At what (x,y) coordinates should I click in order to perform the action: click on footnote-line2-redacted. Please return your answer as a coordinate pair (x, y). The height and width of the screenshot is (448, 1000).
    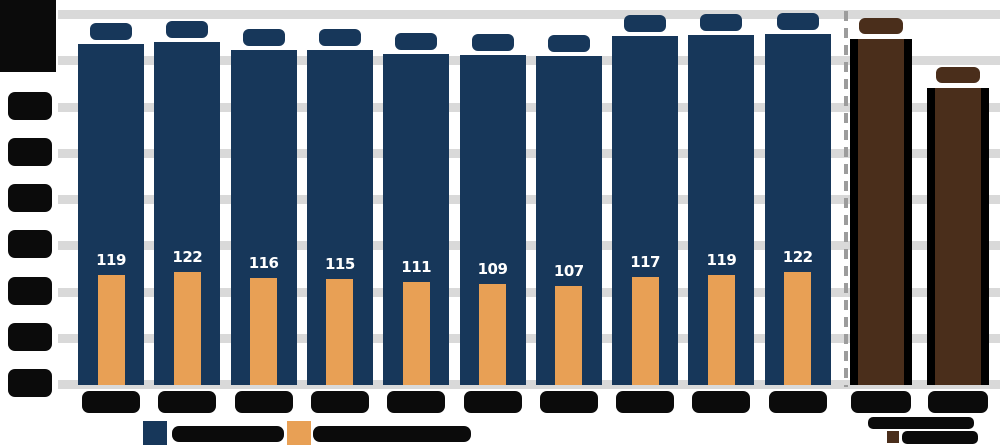
    Looking at the image, I should click on (940, 437).